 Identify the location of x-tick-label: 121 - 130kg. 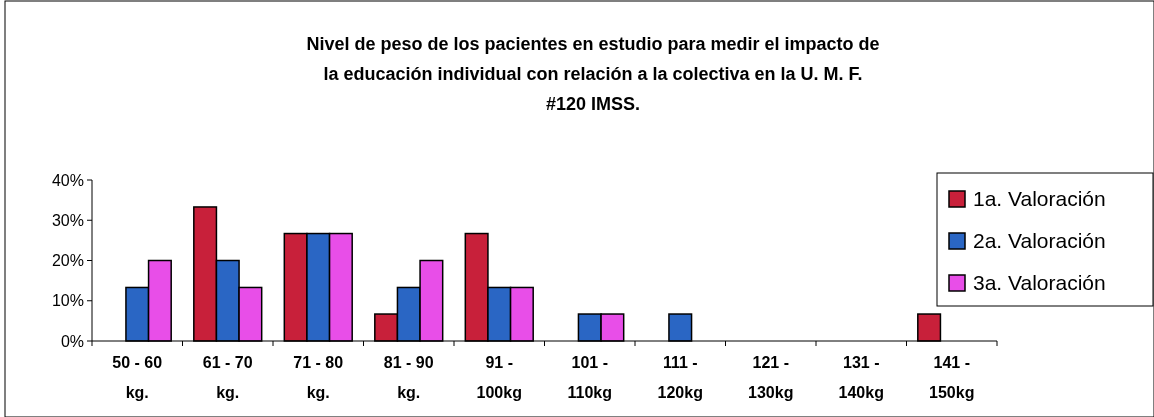
(771, 377).